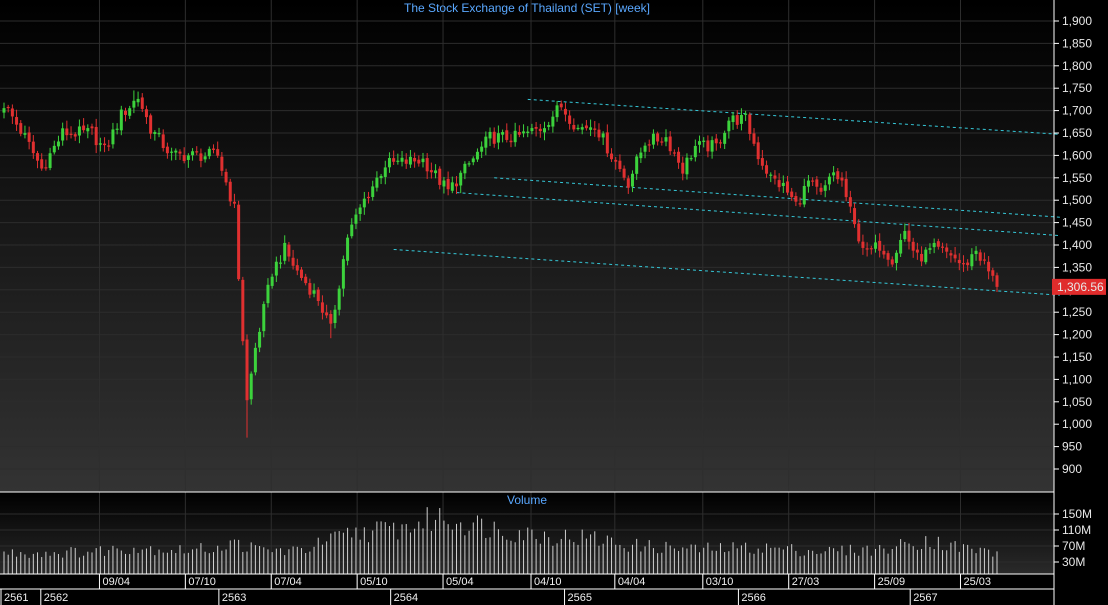  What do you see at coordinates (777, 197) in the screenshot?
I see `trend-line` at bounding box center [777, 197].